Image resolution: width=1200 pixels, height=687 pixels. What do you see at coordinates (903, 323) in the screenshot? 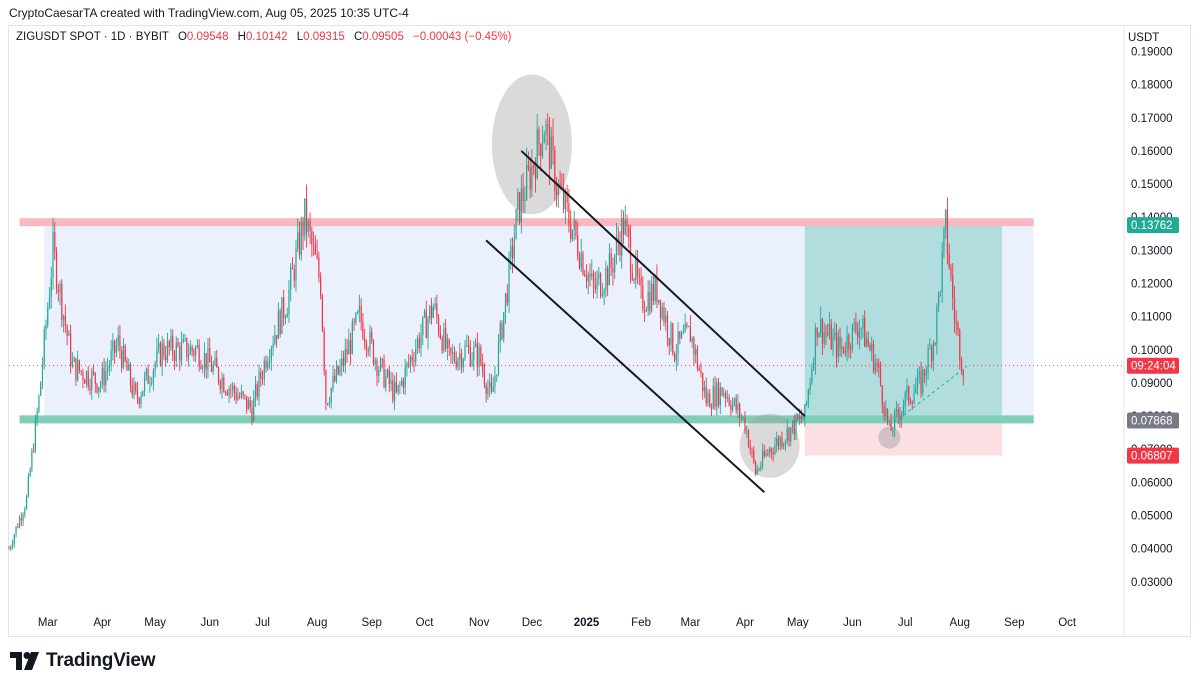
I see `take-profit-zone` at bounding box center [903, 323].